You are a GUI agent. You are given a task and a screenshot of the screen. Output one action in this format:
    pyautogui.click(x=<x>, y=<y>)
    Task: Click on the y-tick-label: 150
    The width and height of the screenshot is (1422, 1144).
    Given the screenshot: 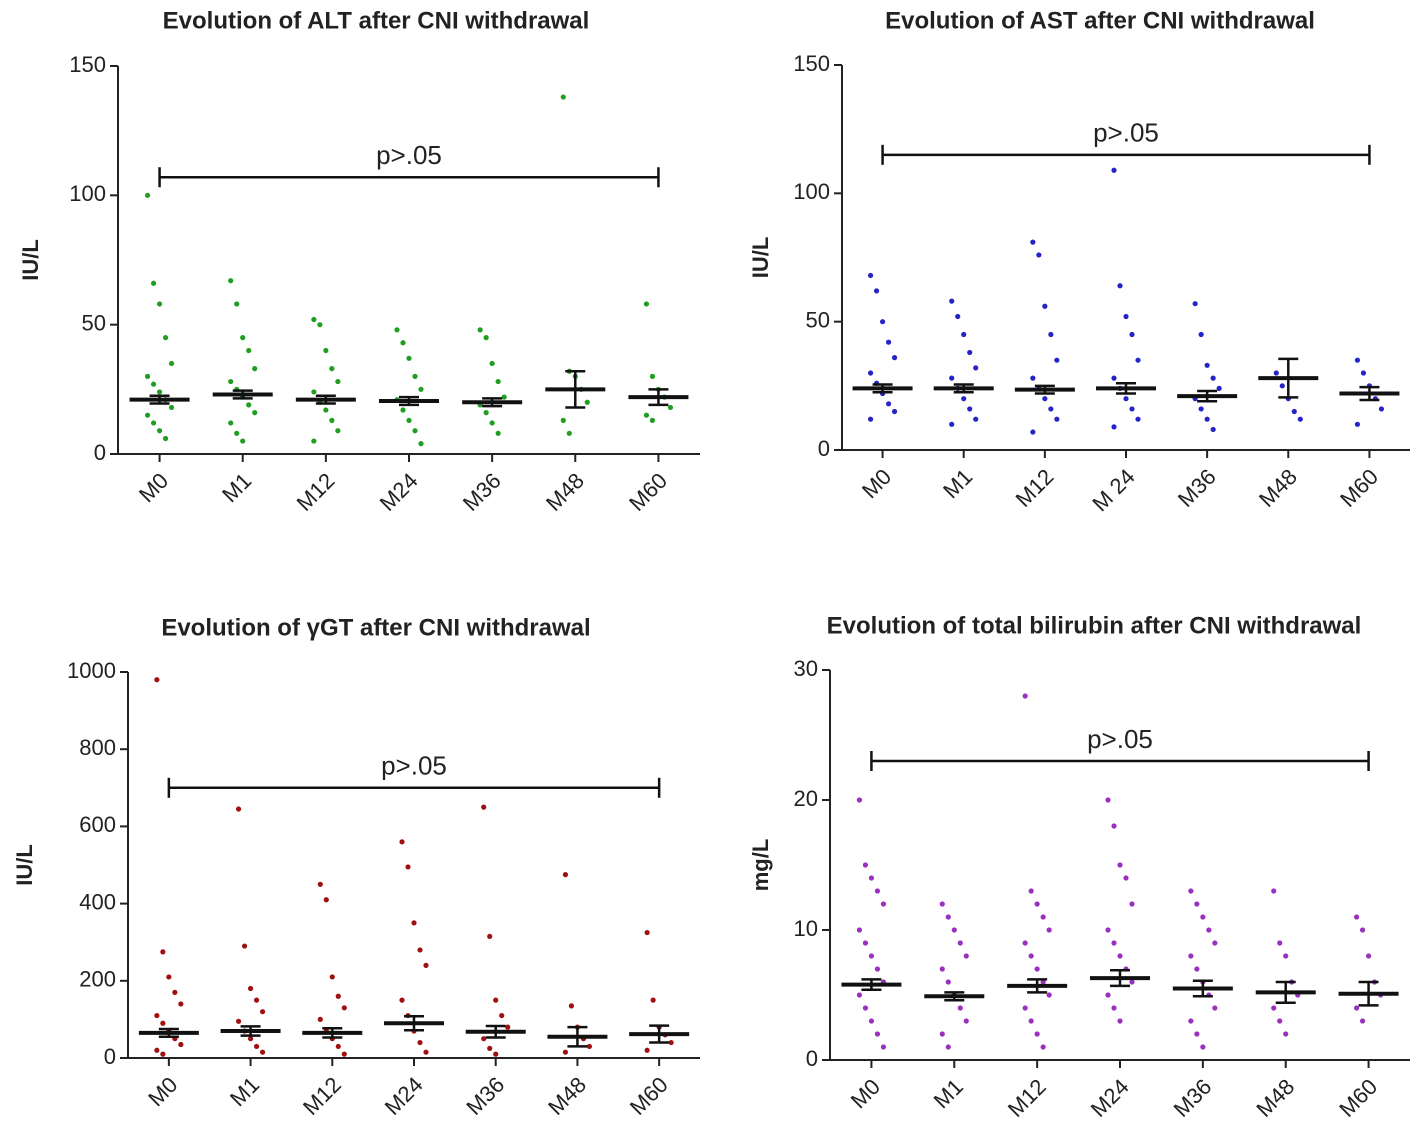 What is the action you would take?
    pyautogui.click(x=811, y=63)
    